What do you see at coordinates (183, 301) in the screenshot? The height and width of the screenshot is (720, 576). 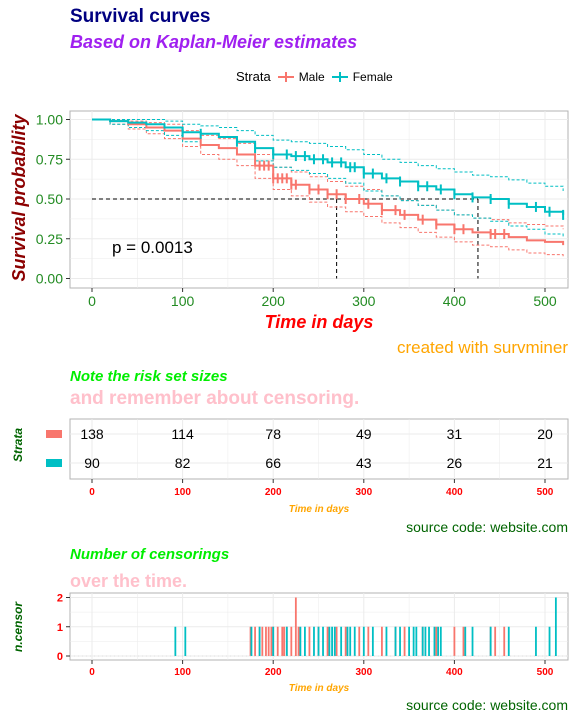 I see `x-tick-label: 100` at bounding box center [183, 301].